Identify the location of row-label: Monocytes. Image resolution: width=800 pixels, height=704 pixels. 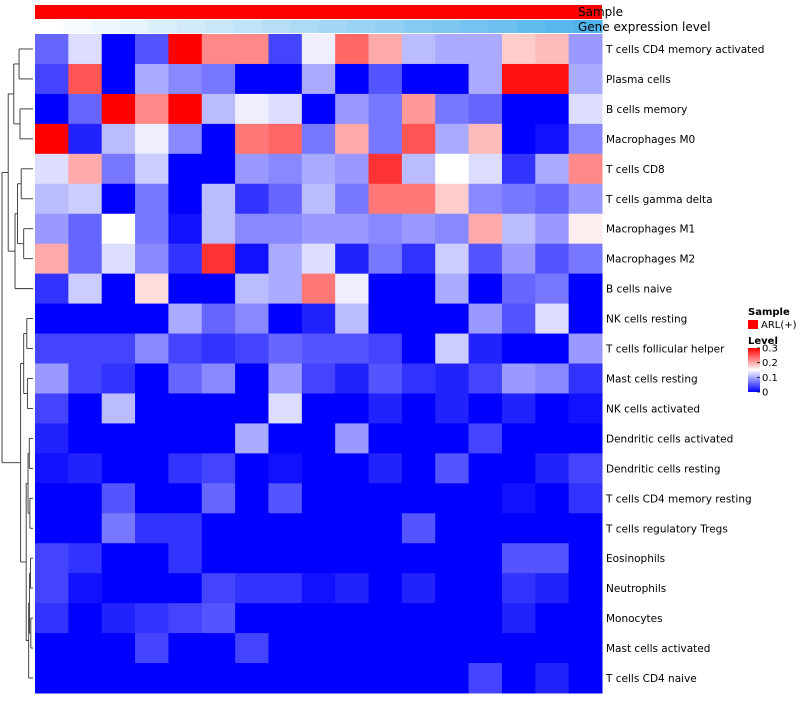
(634, 619).